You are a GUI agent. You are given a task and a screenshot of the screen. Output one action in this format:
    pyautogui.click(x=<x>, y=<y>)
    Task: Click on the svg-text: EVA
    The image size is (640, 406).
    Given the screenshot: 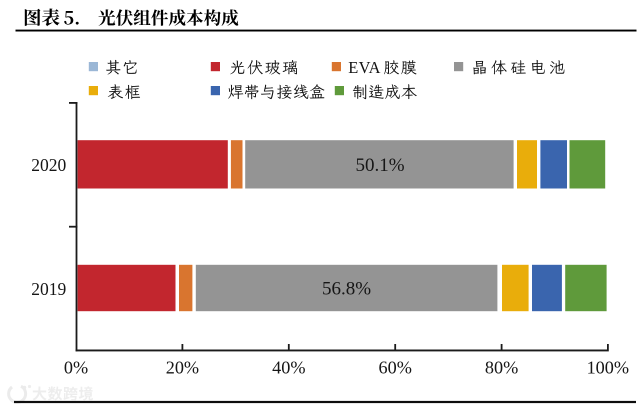 What is the action you would take?
    pyautogui.click(x=364, y=67)
    